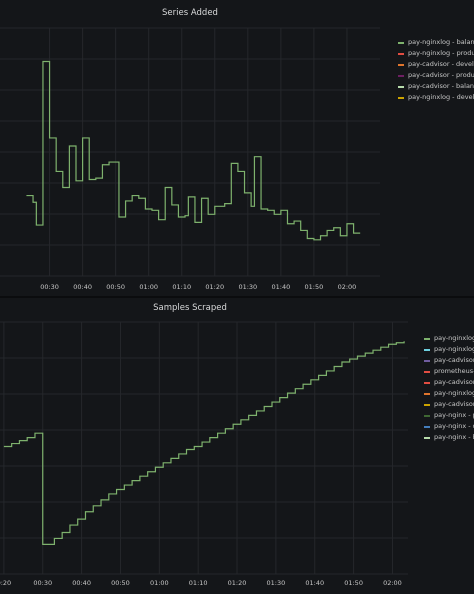 Image resolution: width=474 pixels, height=594 pixels. Describe the element at coordinates (441, 53) in the screenshot. I see `legend-label: pay-nginxlog - productio` at that location.